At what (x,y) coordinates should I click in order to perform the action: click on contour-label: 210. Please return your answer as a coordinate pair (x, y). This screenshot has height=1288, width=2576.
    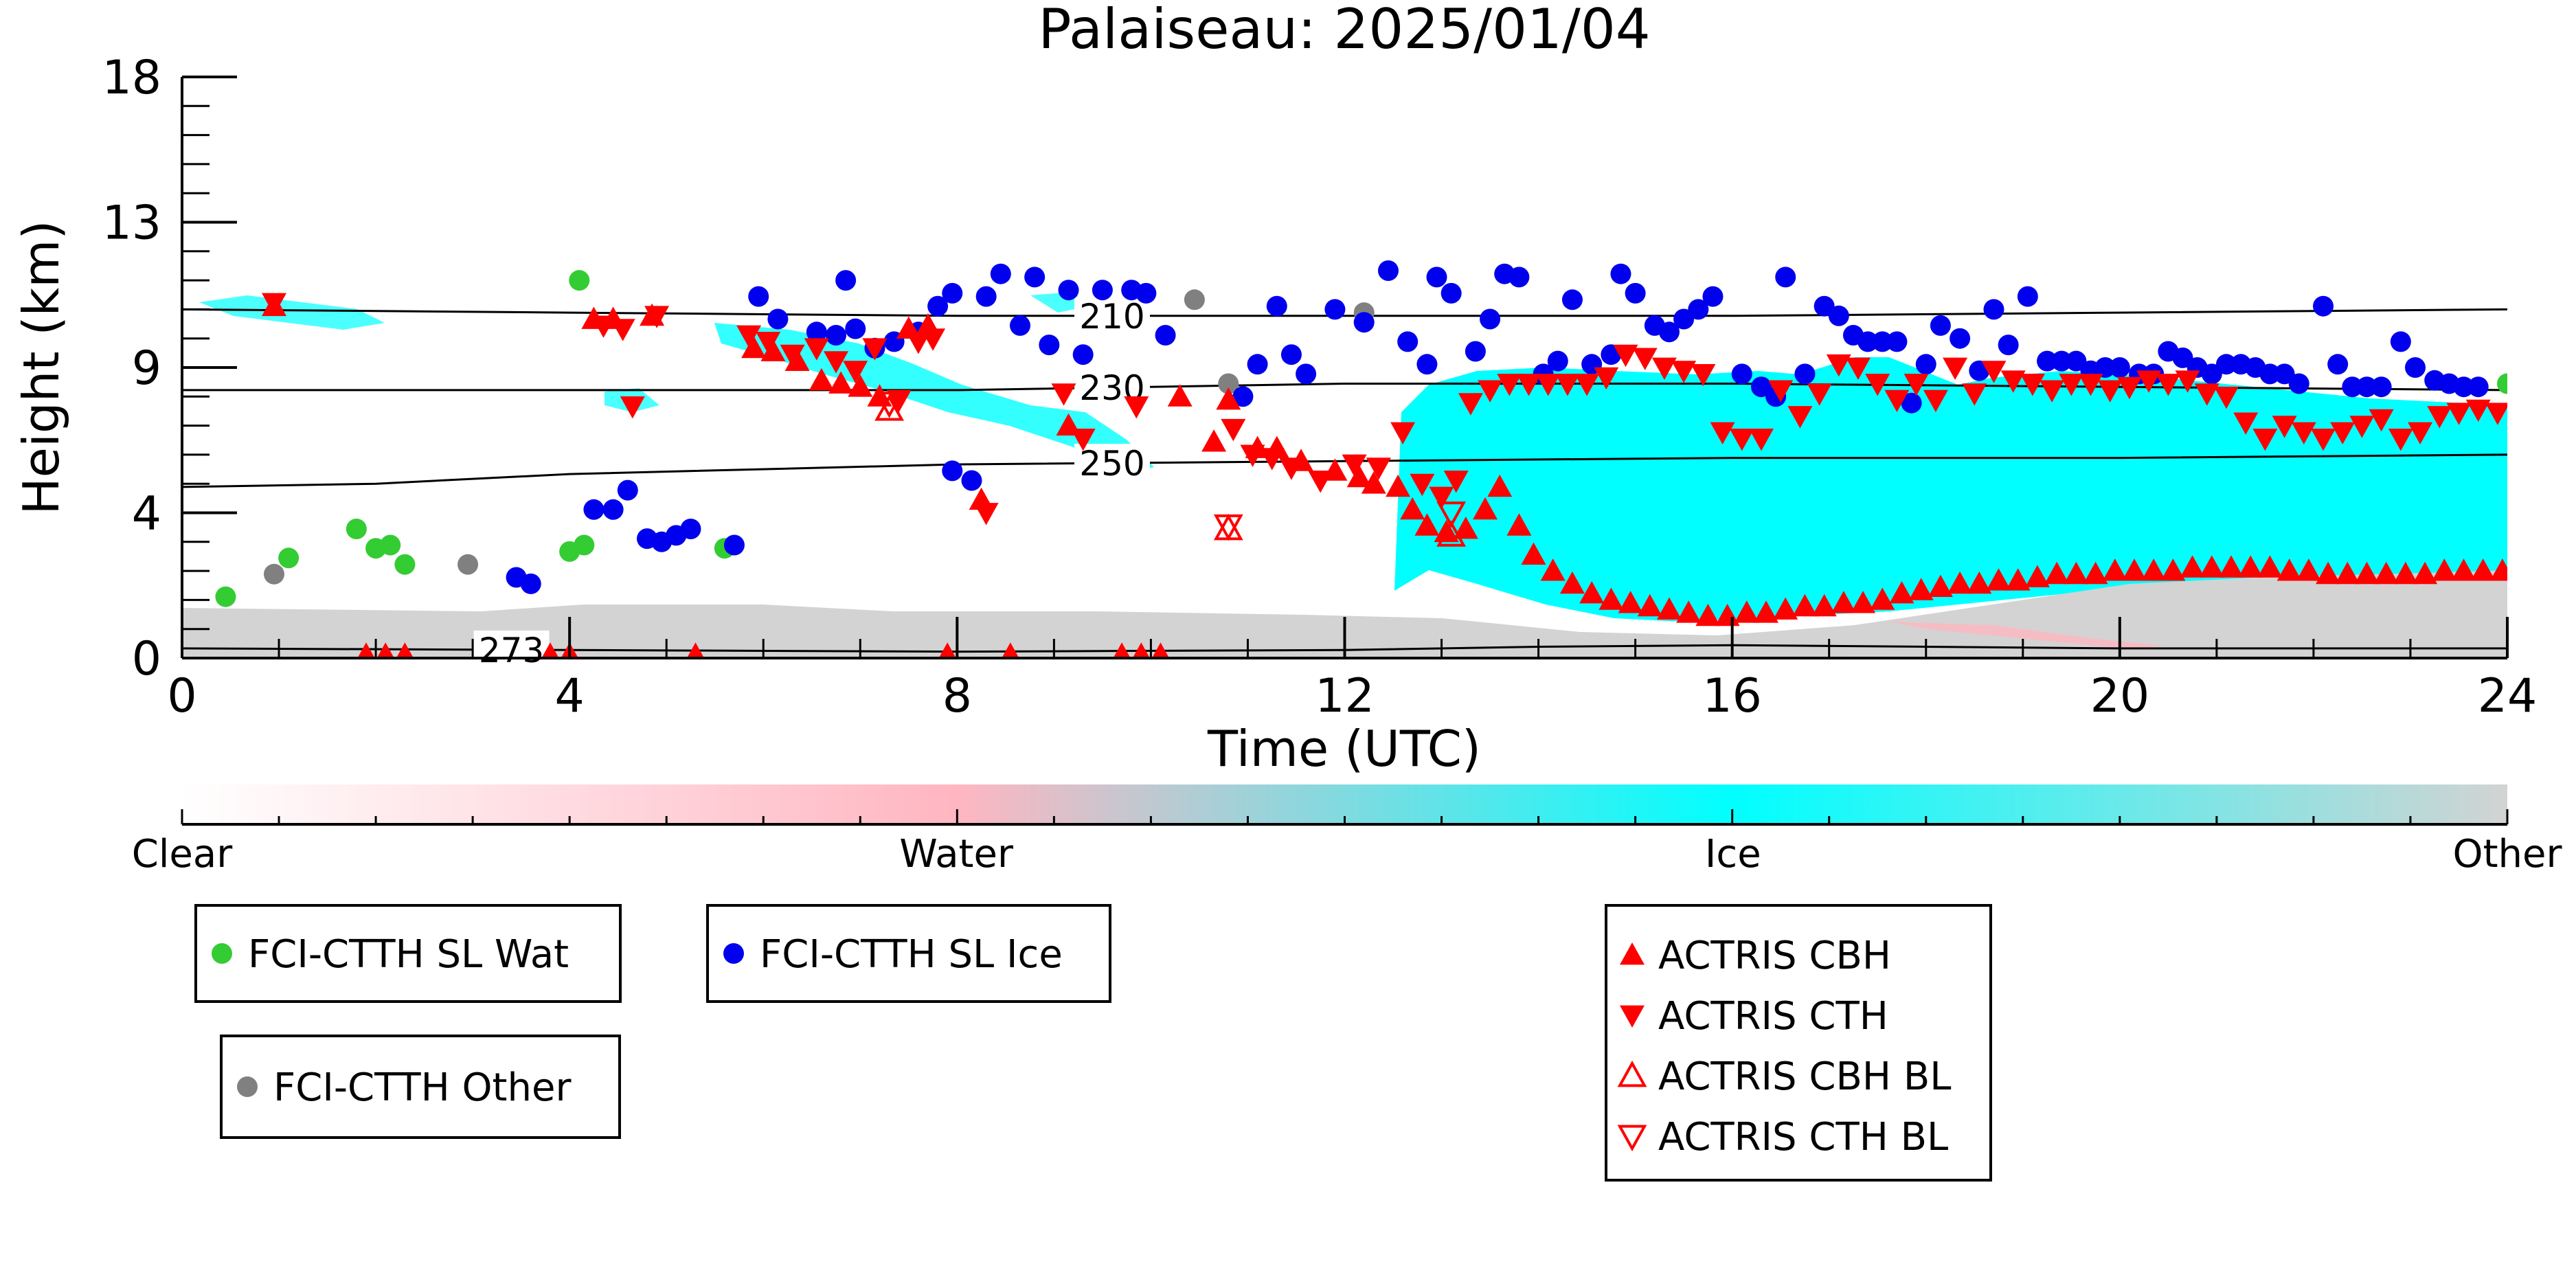
    Looking at the image, I should click on (1111, 317).